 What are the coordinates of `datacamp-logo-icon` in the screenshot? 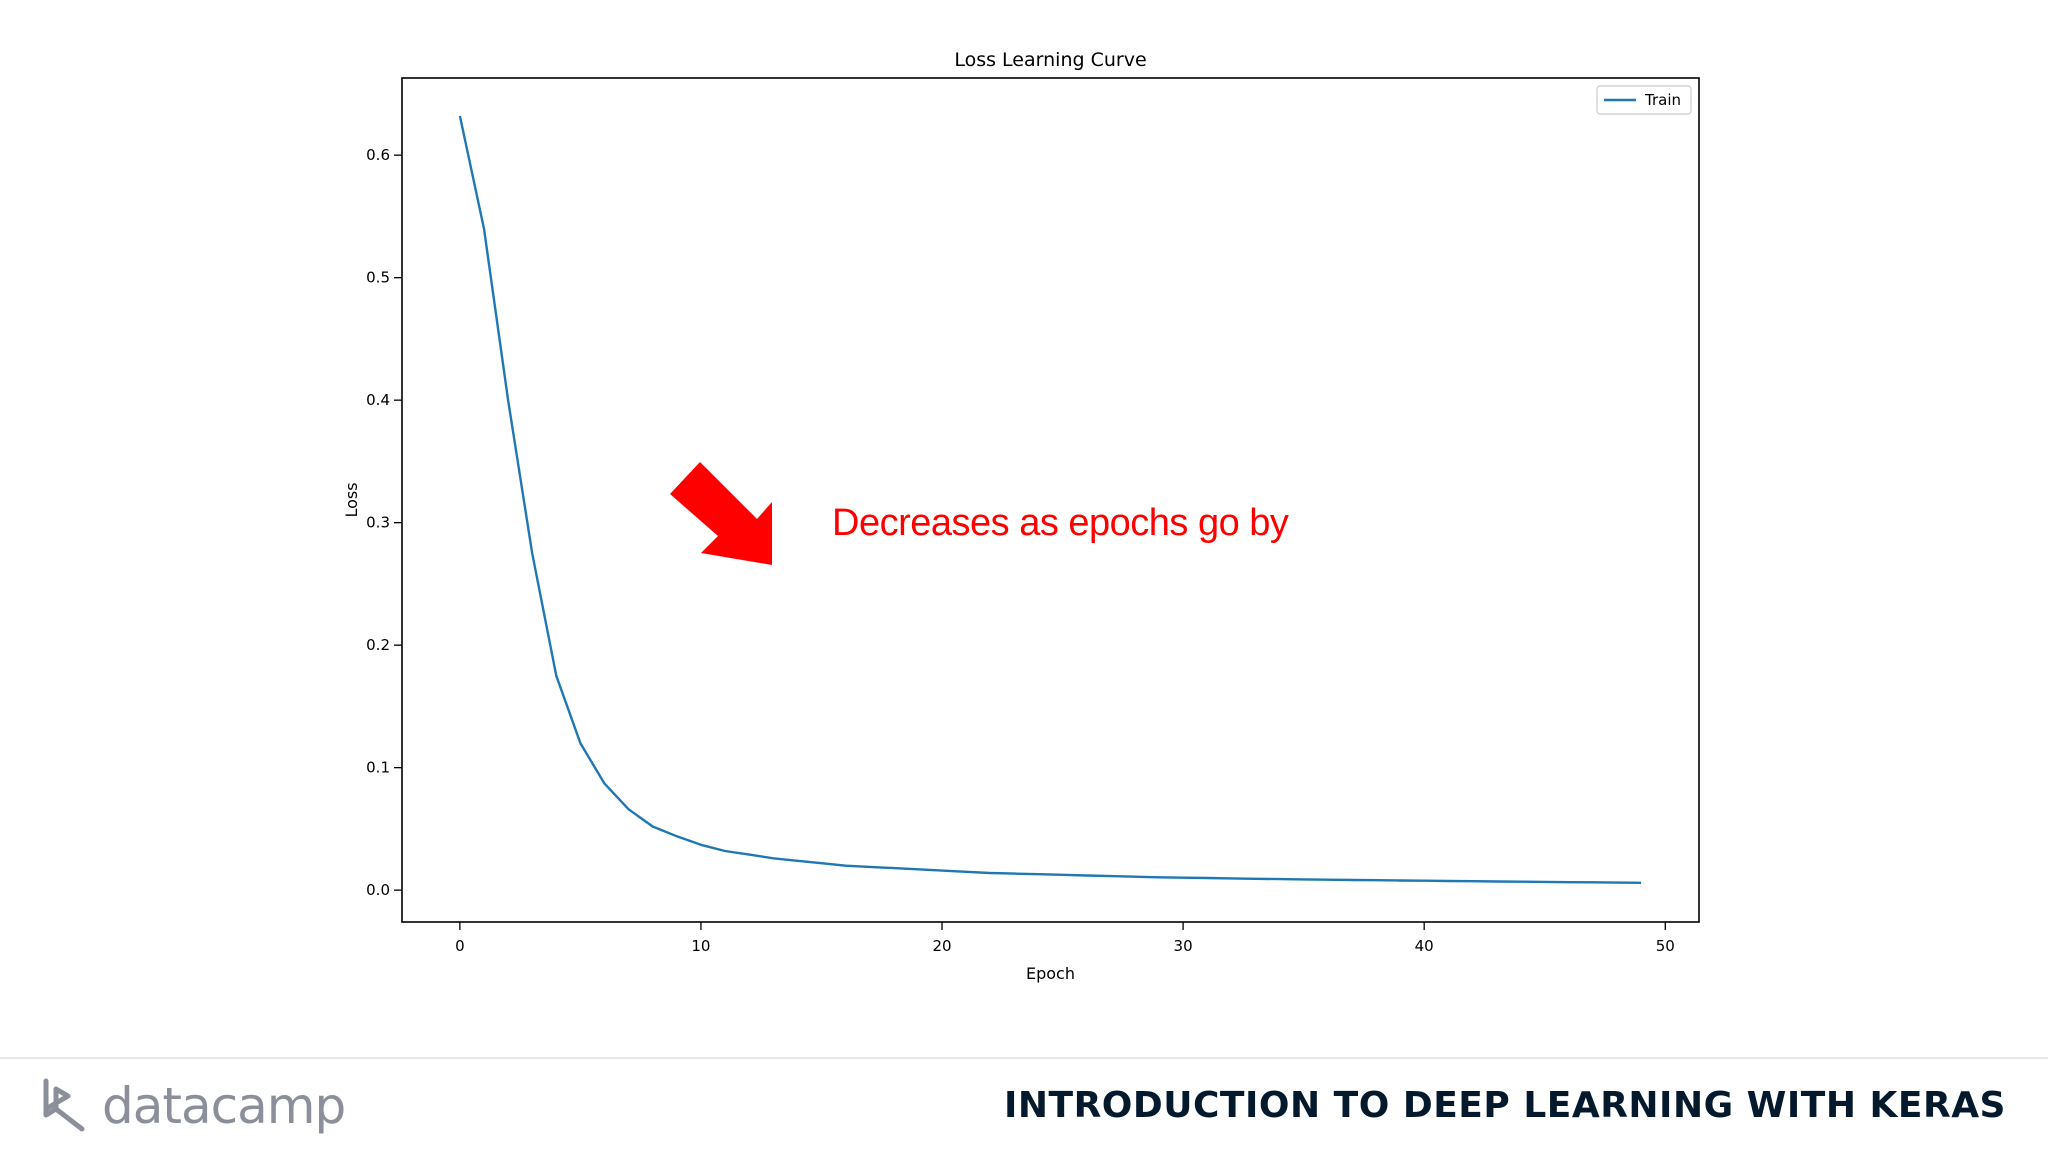 It's located at (64, 1105).